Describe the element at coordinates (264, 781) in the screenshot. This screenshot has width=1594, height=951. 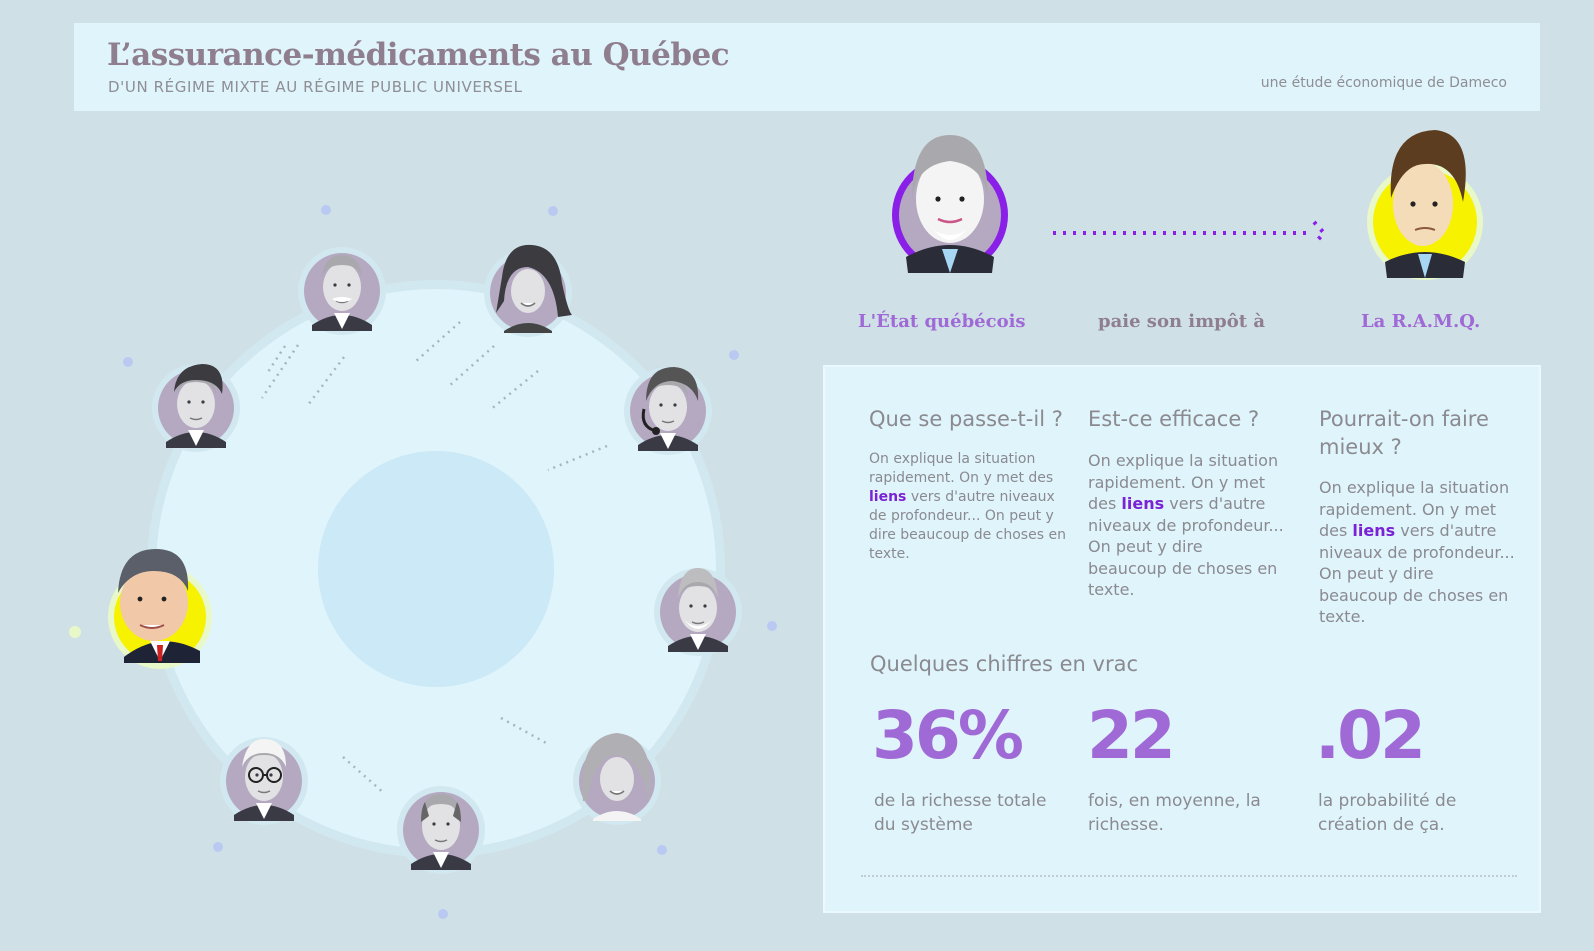
I see `portrait-man-glasses` at that location.